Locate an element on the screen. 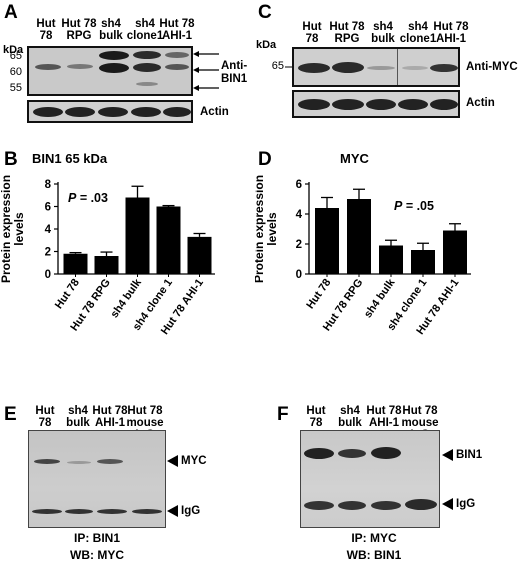 This screenshot has height=565, width=520. panel-a-bin1-blot is located at coordinates (110, 71).